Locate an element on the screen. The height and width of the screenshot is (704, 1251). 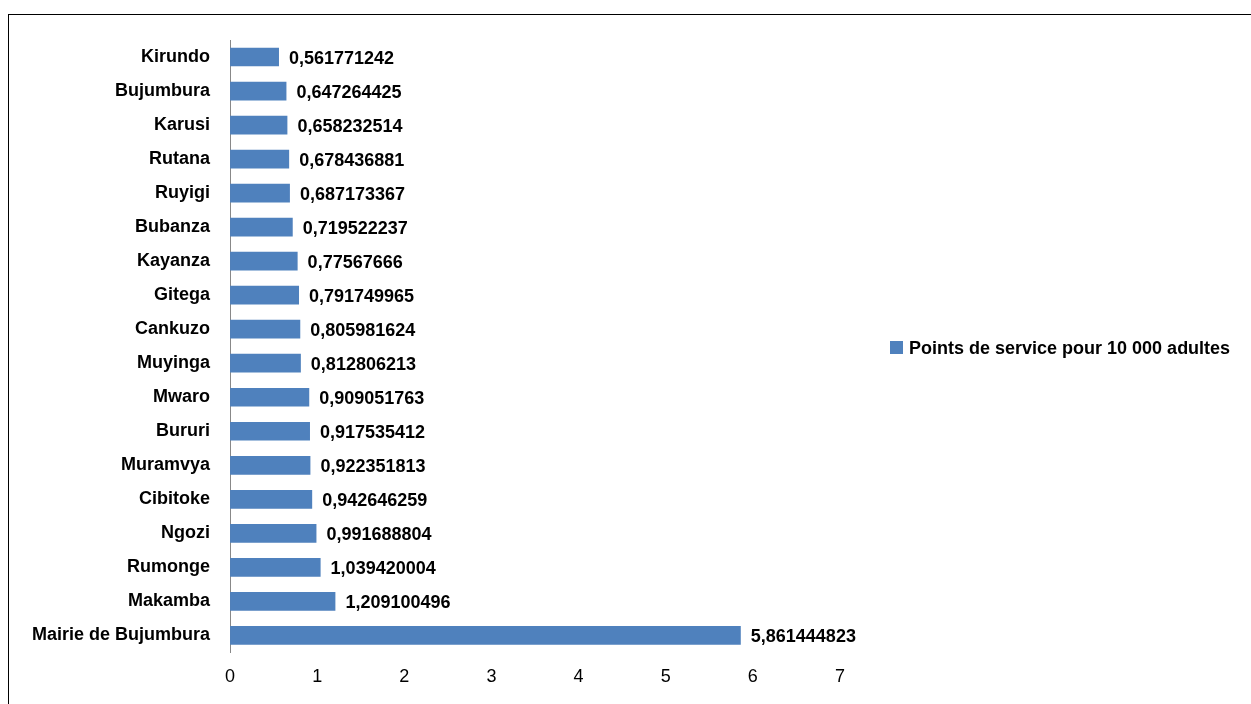
data-label: 1,209100496 is located at coordinates (398, 602).